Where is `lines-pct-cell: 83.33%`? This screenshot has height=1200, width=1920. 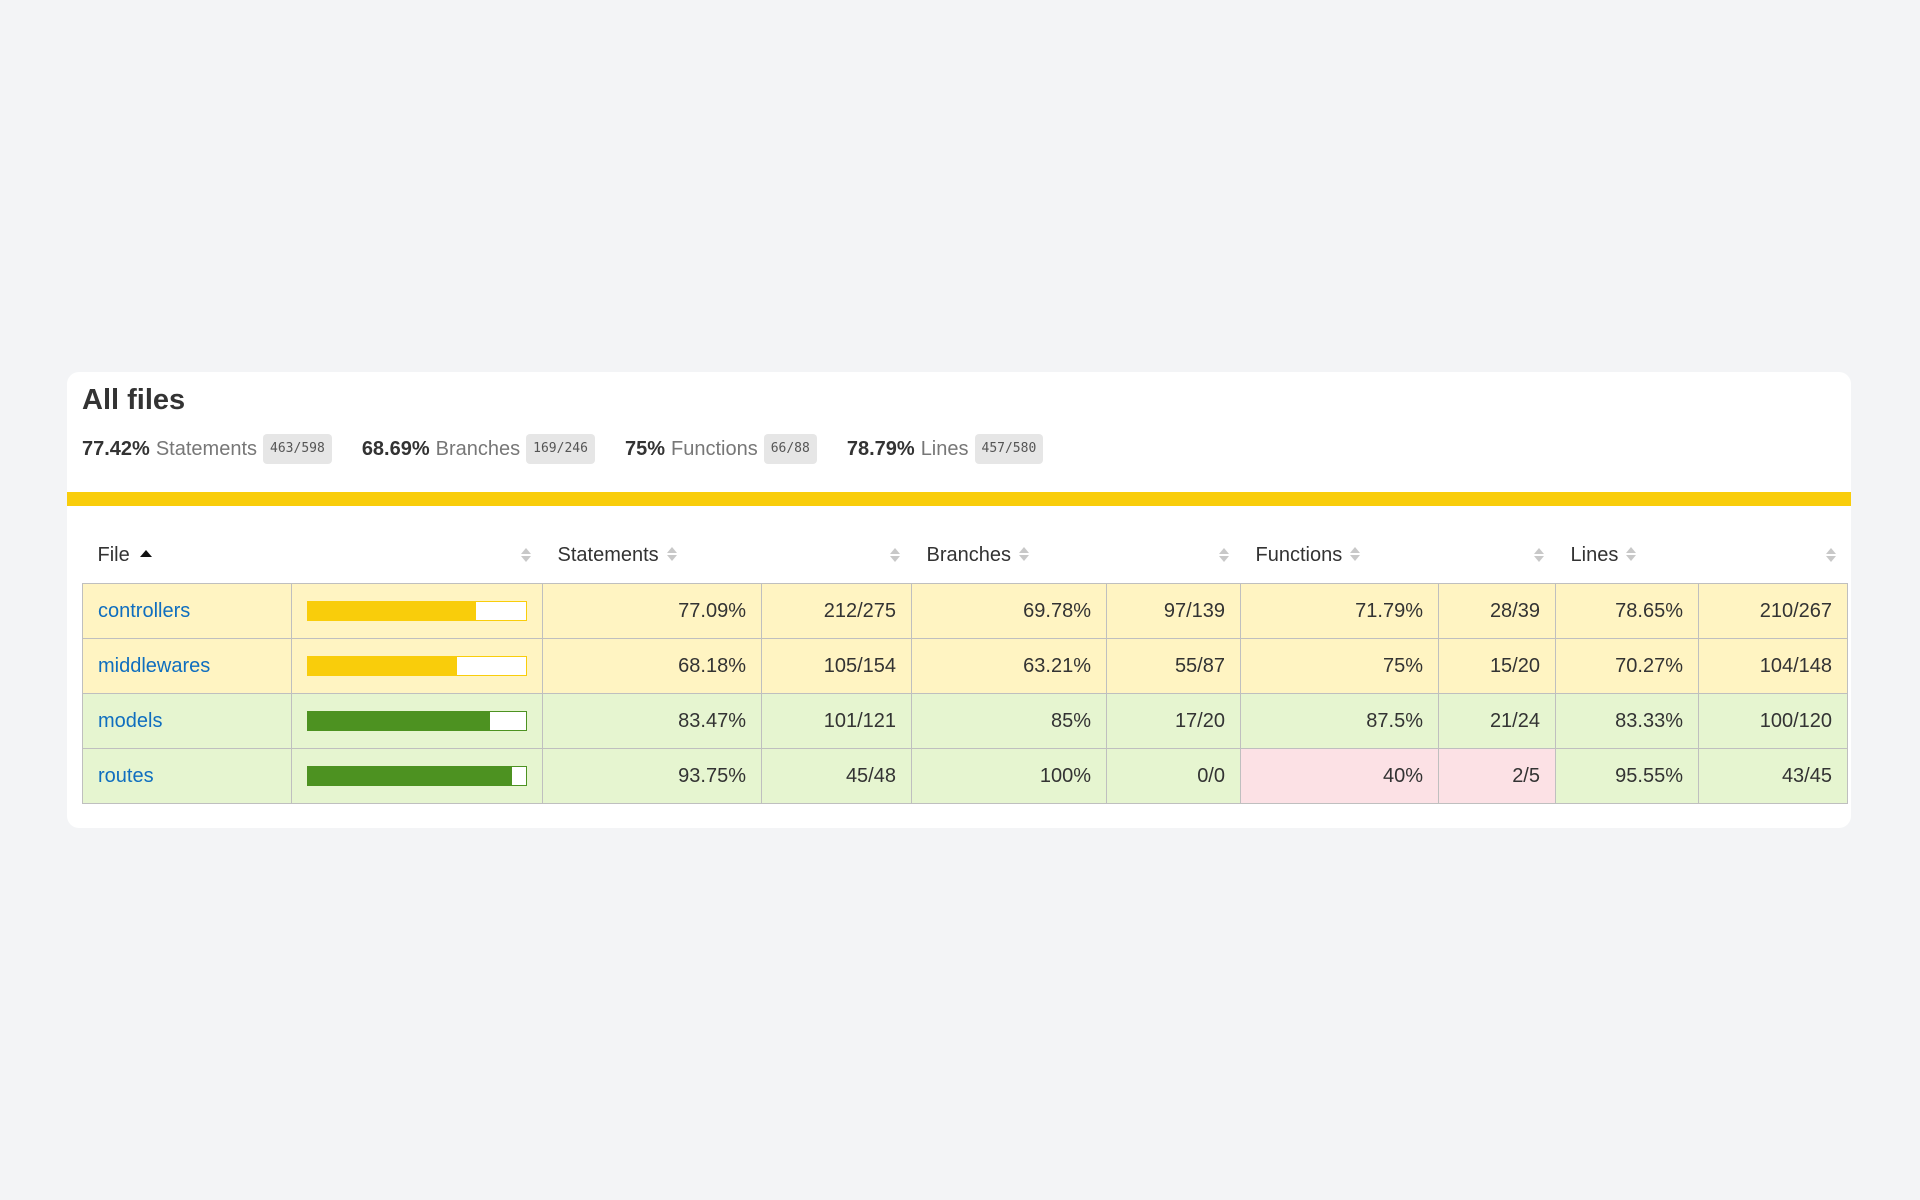 lines-pct-cell: 83.33% is located at coordinates (1627, 721).